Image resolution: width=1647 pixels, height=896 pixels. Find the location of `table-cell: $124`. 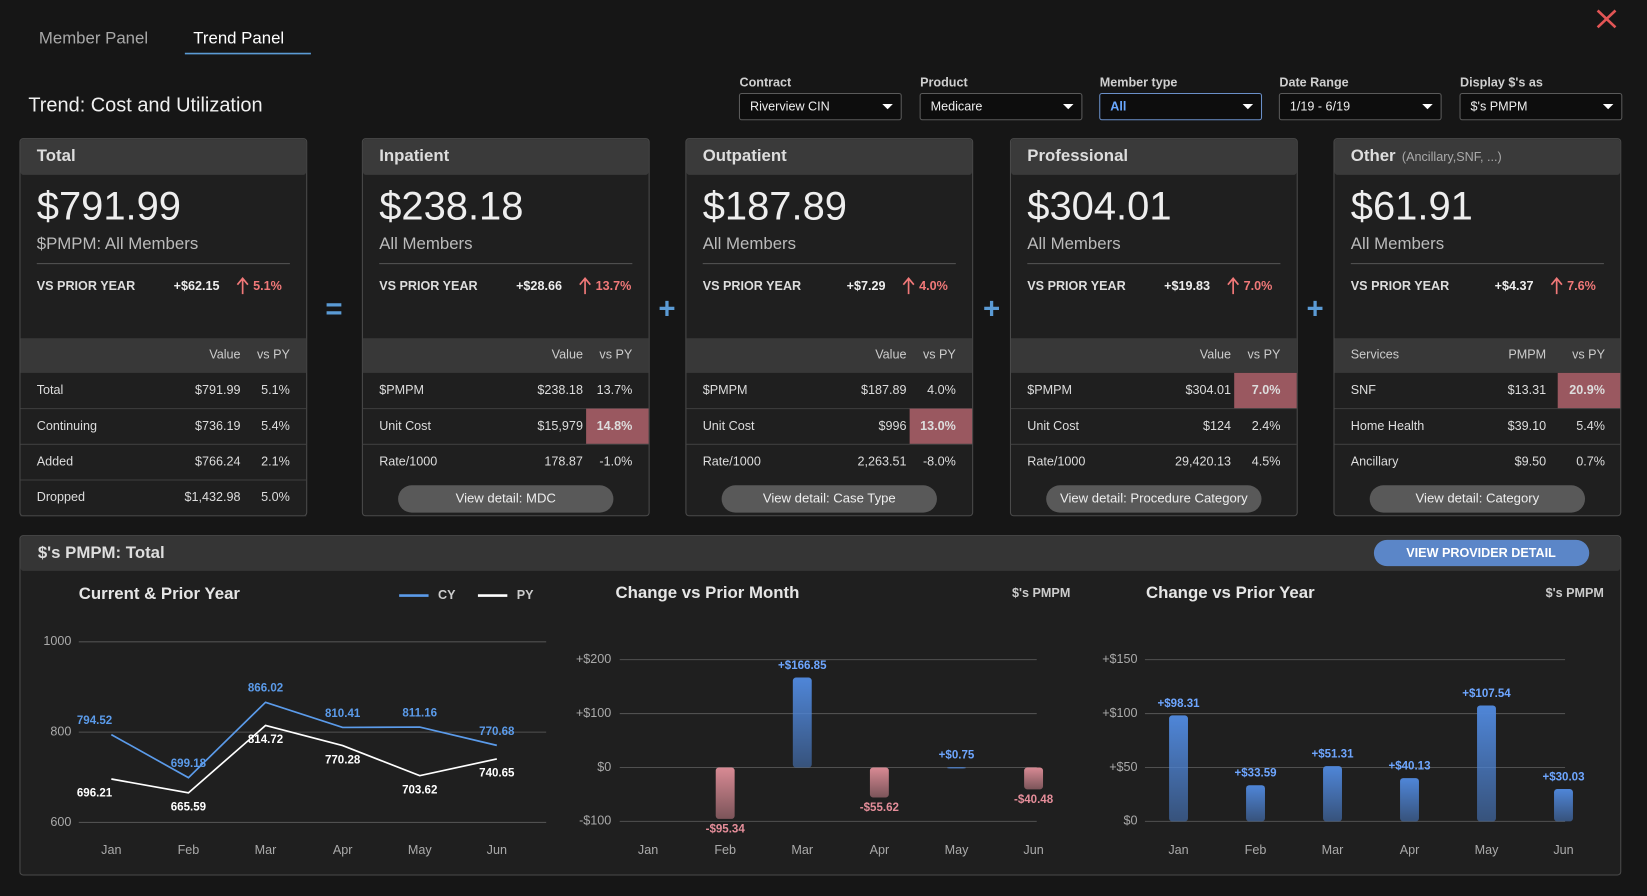

table-cell: $124 is located at coordinates (1217, 426).